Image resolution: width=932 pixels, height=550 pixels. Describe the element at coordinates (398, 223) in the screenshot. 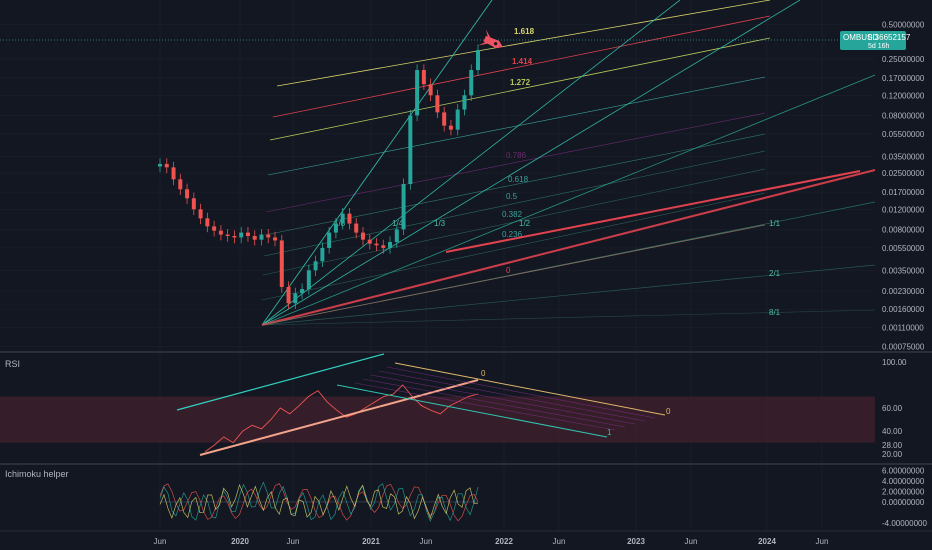

I see `gann-label: 1/4` at that location.